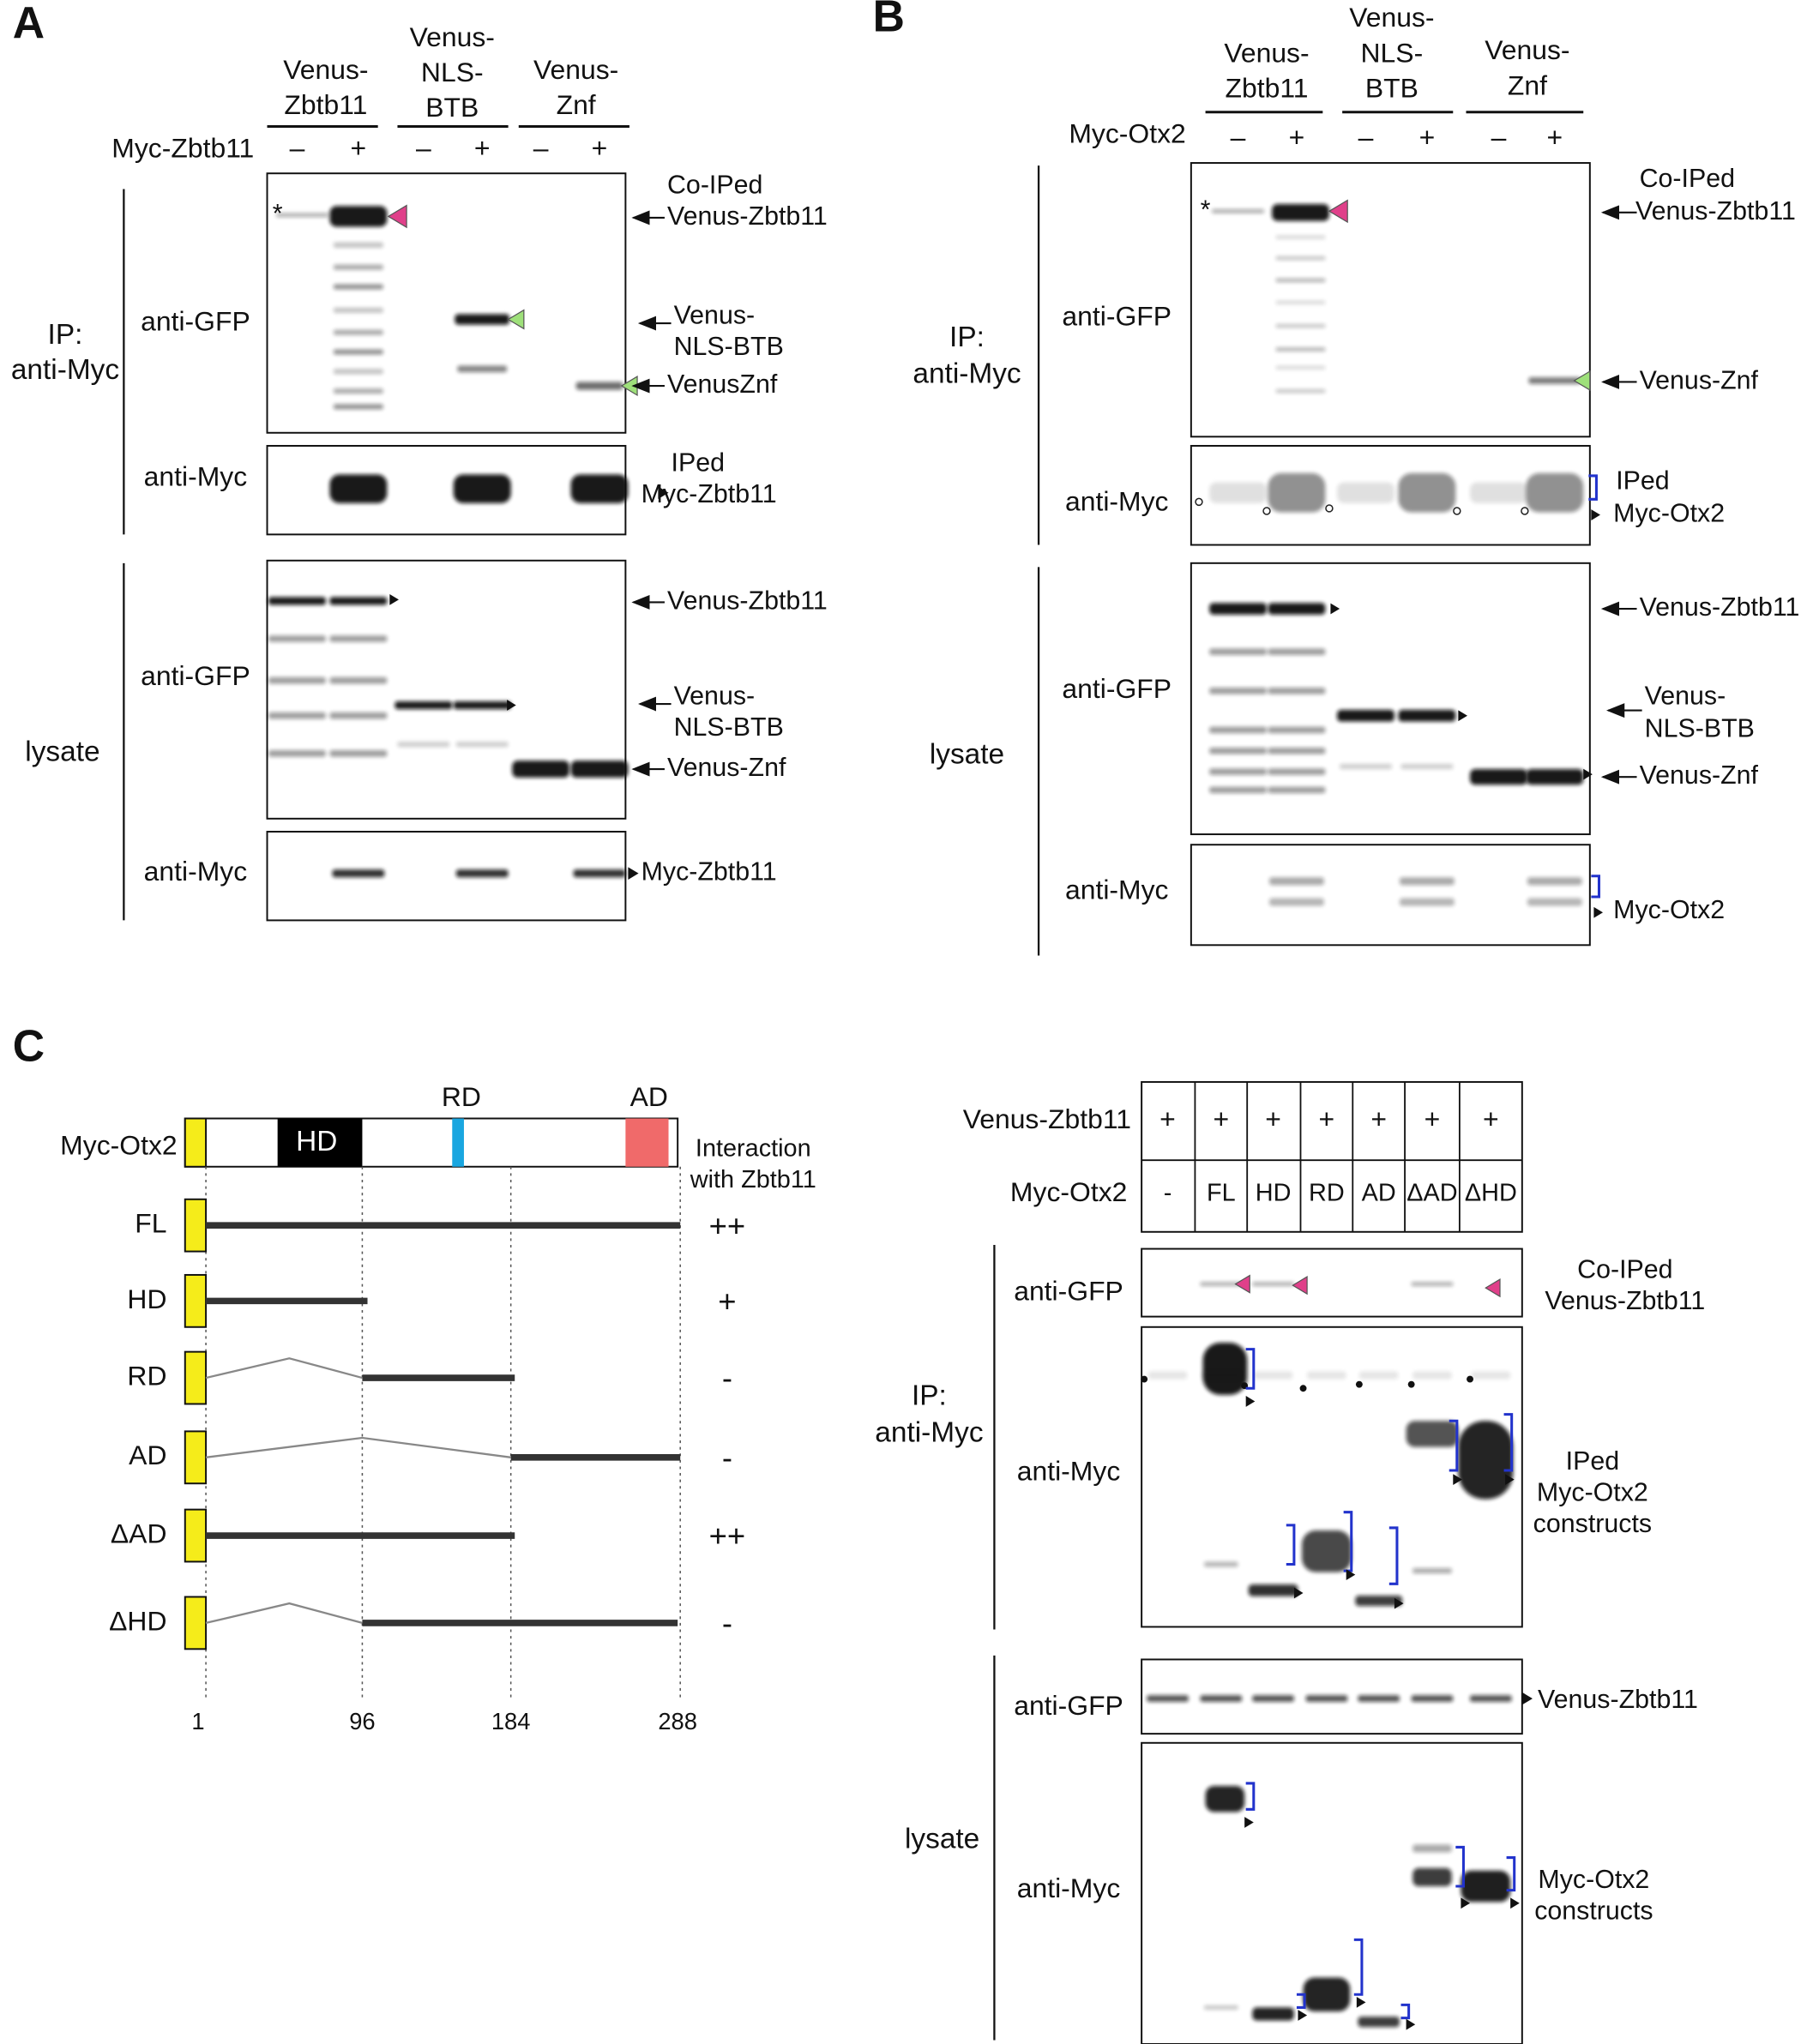 Image resolution: width=1801 pixels, height=2044 pixels. Describe the element at coordinates (284, 1368) in the screenshot. I see `deletion` at that location.